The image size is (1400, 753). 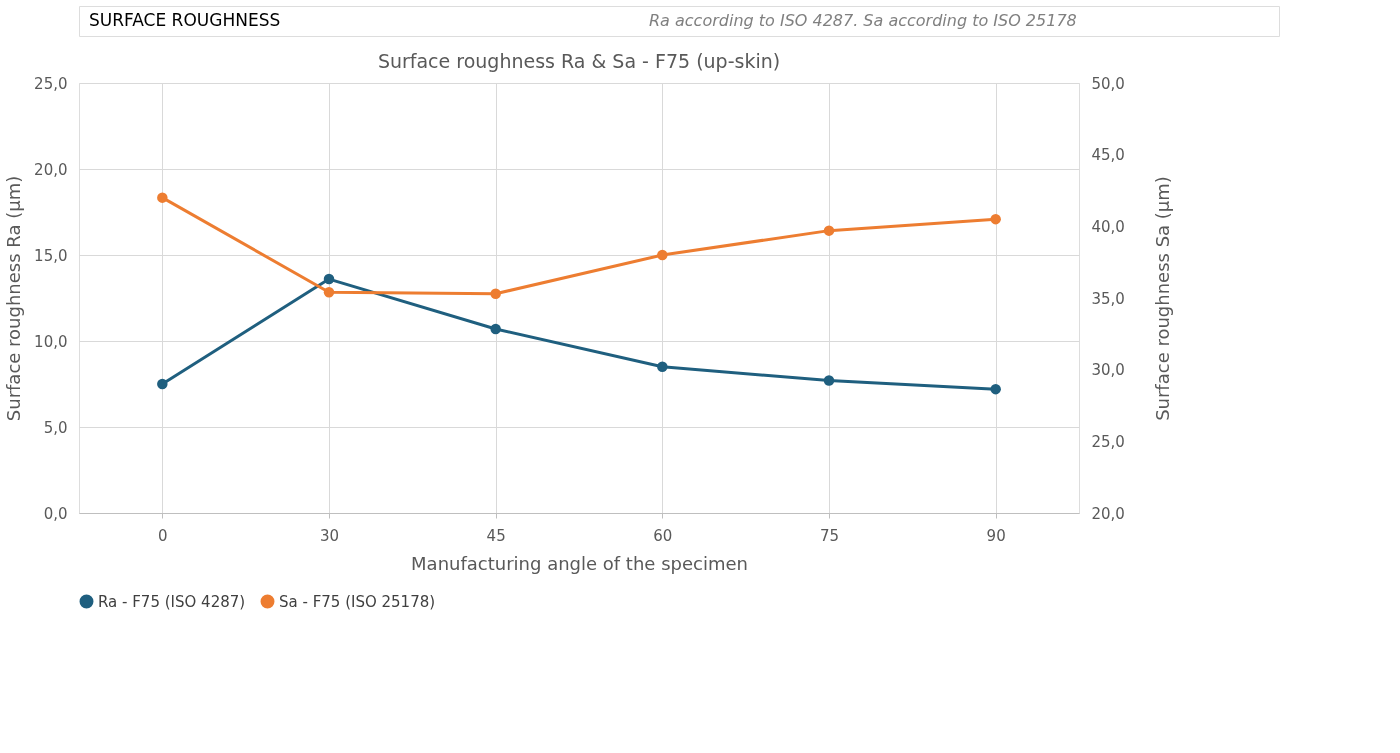 What do you see at coordinates (185, 20) in the screenshot?
I see `text: SURFACE ROUGHNESS` at bounding box center [185, 20].